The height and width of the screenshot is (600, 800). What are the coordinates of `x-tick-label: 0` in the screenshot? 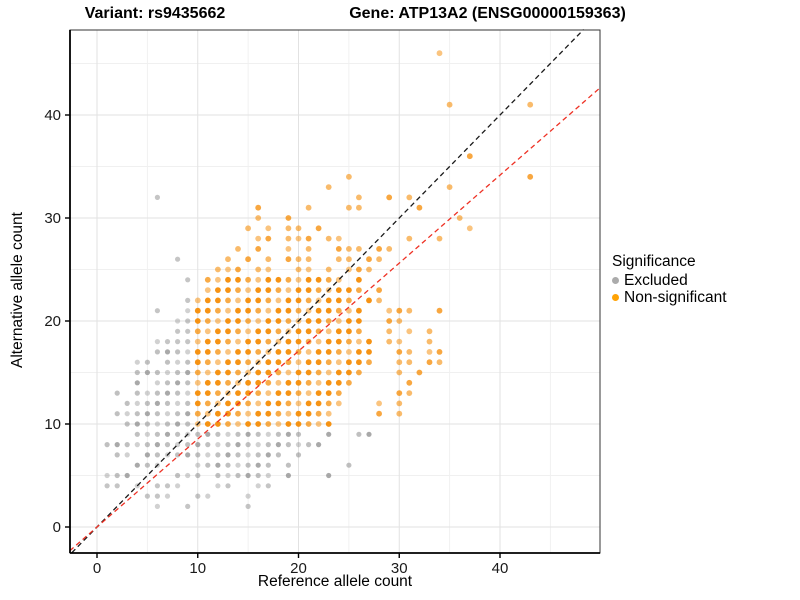 It's located at (97, 568).